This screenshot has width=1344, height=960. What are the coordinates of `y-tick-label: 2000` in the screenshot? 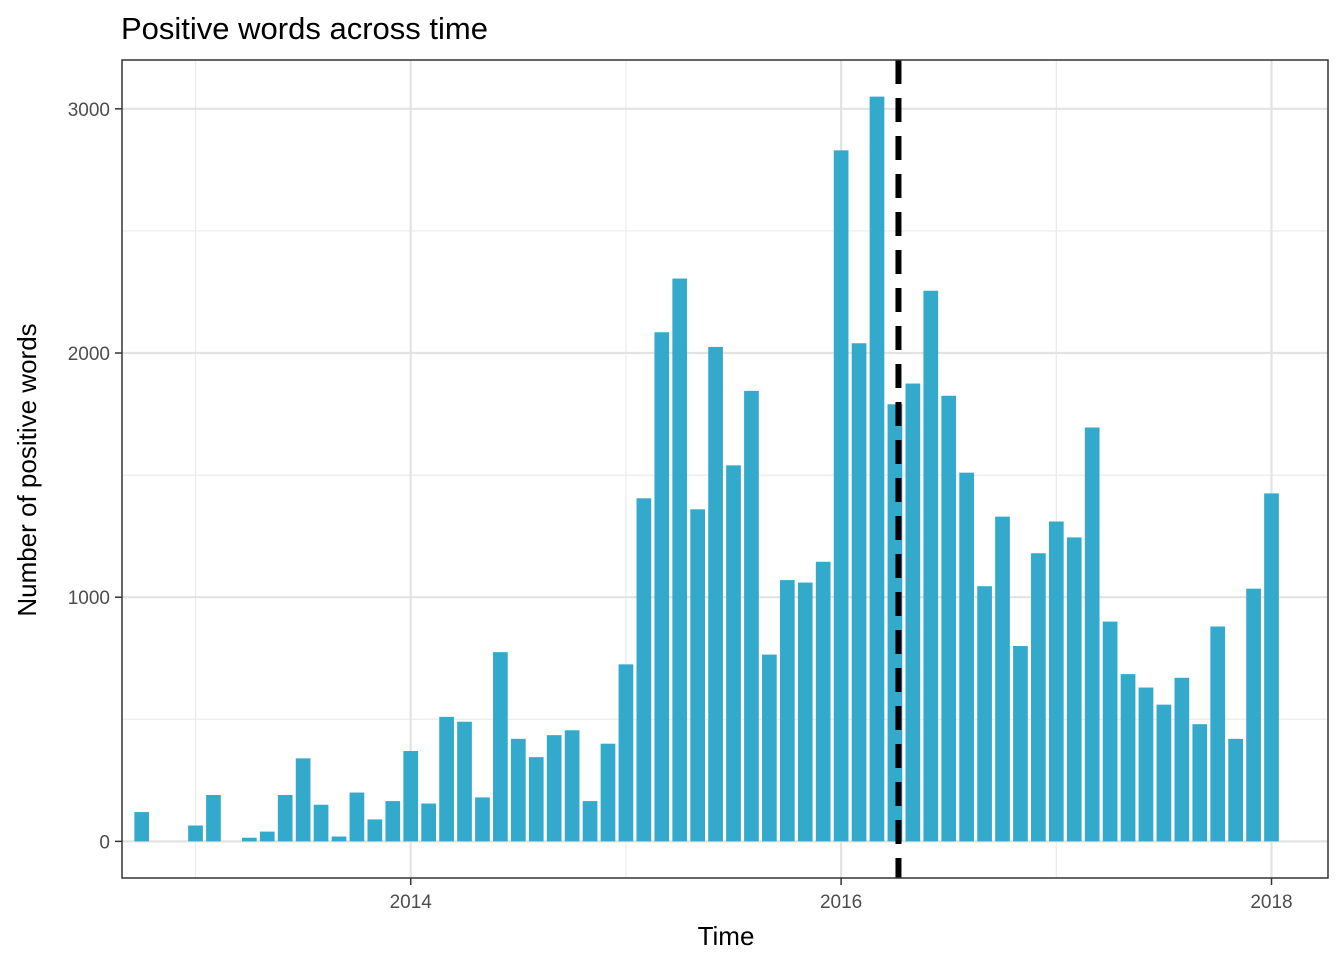 It's located at (89, 354).